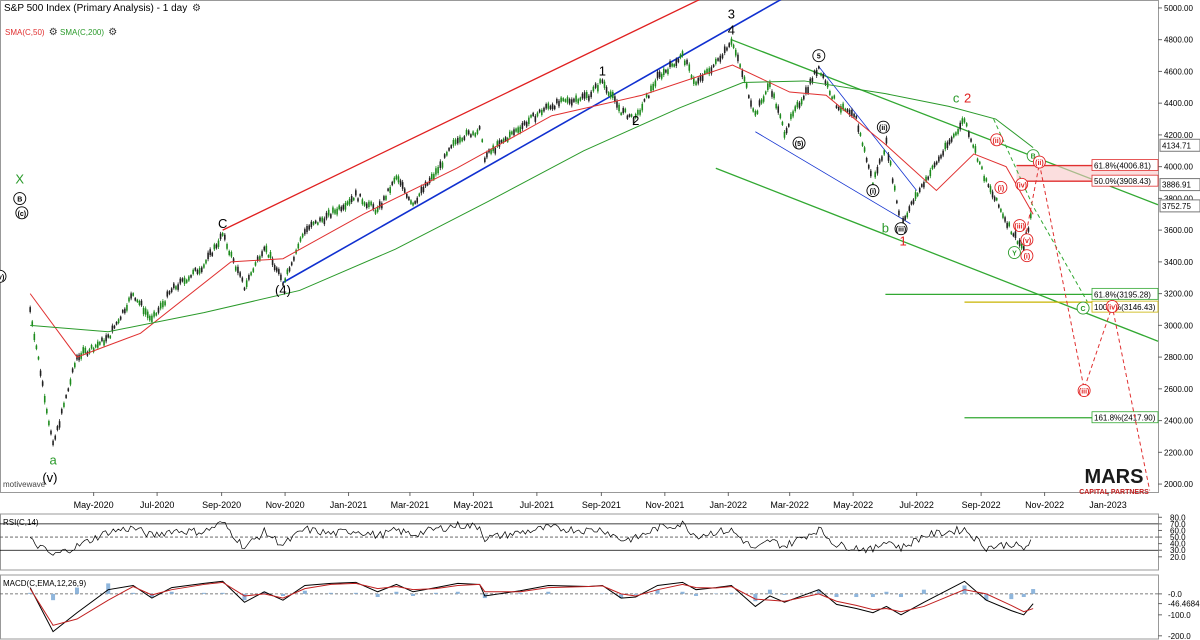 The image size is (1200, 640). What do you see at coordinates (61, 32) in the screenshot?
I see `sma-legend: SMA(C,50) ⚙ SMA(C,200) ⚙` at bounding box center [61, 32].